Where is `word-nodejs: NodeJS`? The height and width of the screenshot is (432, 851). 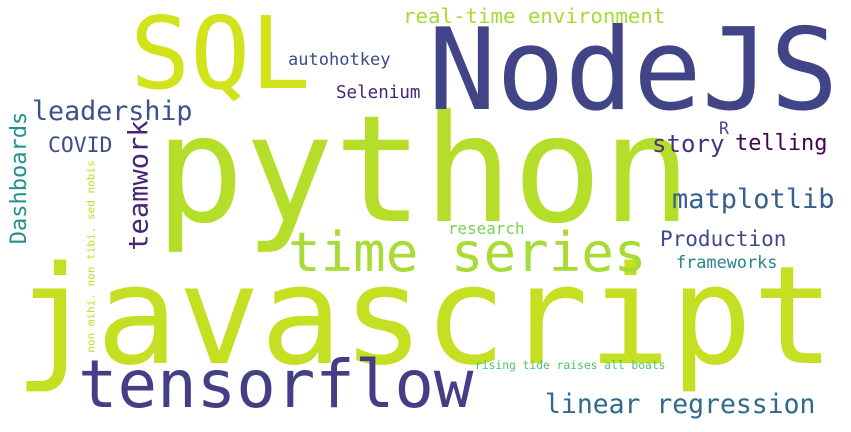 word-nodejs: NodeJS is located at coordinates (633, 69).